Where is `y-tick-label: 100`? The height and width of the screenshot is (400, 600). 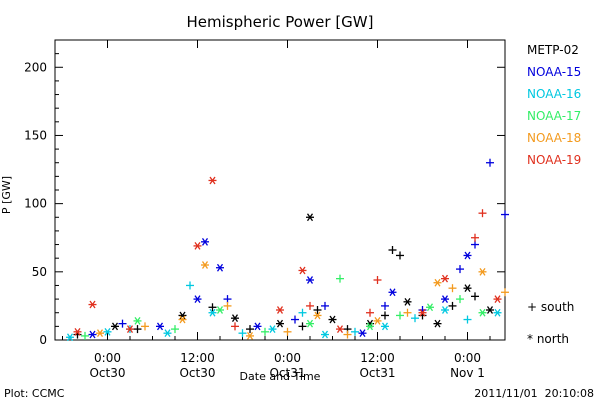
y-tick-label: 100 is located at coordinates (35, 204).